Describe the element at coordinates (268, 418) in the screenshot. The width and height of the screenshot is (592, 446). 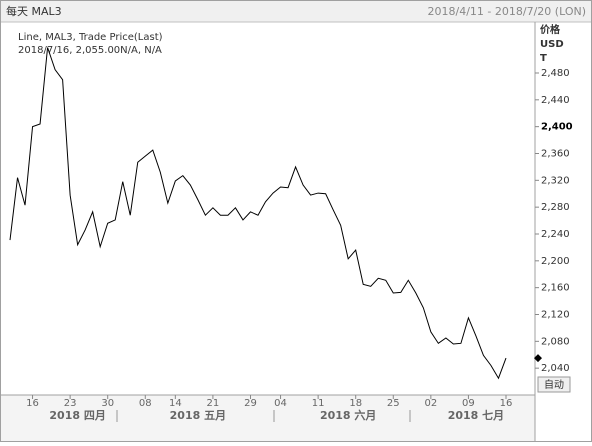
I see `x-axis-area` at that location.